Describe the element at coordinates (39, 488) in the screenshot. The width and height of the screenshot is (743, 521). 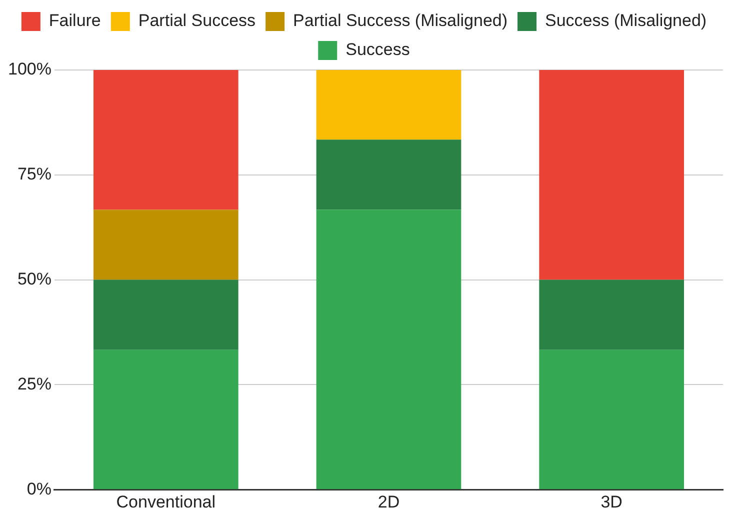
I see `y-tick-label: 0%` at that location.